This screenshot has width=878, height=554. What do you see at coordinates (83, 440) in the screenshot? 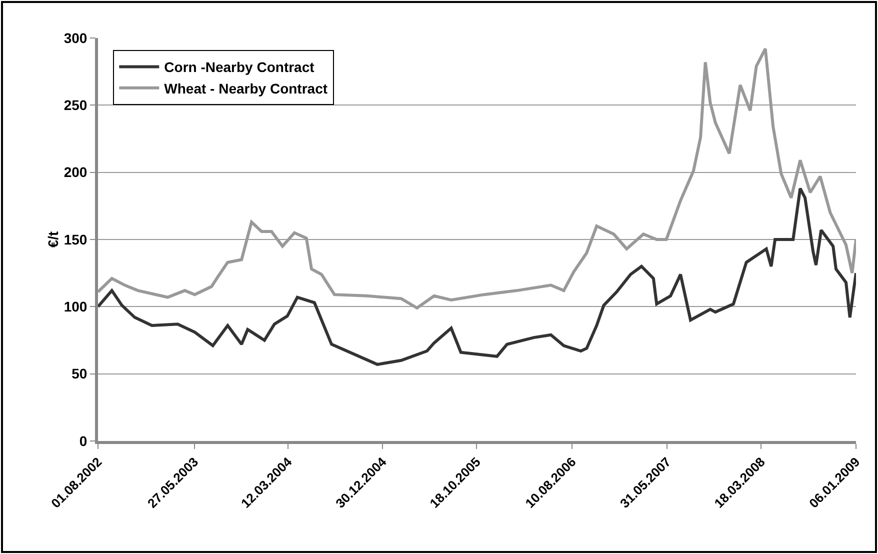
I see `y-tick-label: 0` at bounding box center [83, 440].